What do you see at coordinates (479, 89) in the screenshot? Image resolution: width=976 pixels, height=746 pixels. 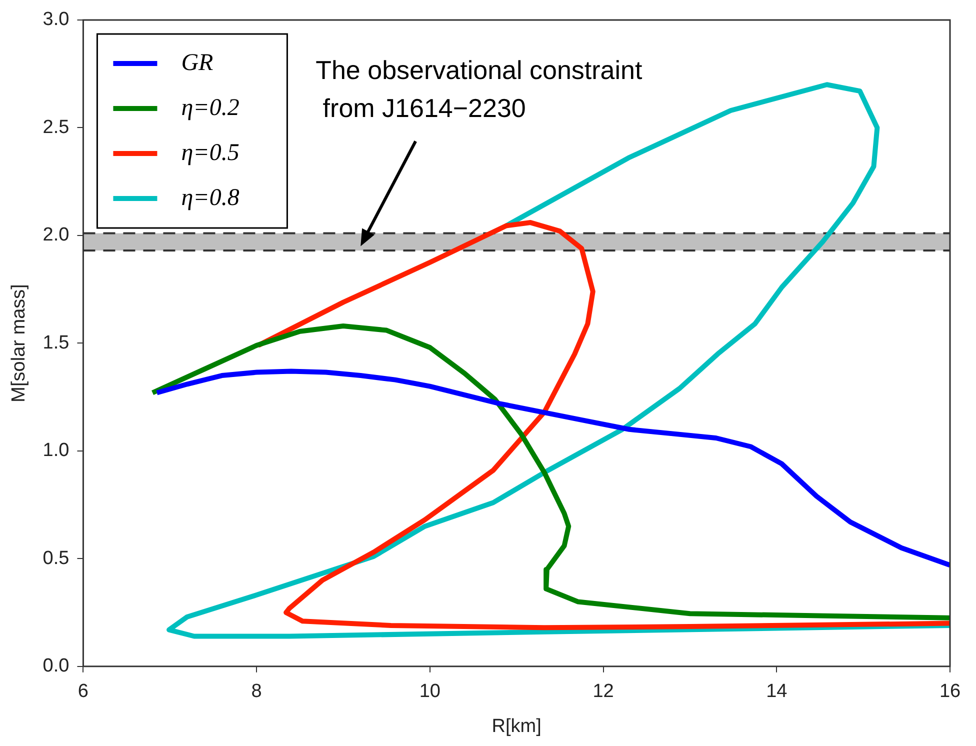 I see `annotation: The observational constraint from J1614−2230` at bounding box center [479, 89].